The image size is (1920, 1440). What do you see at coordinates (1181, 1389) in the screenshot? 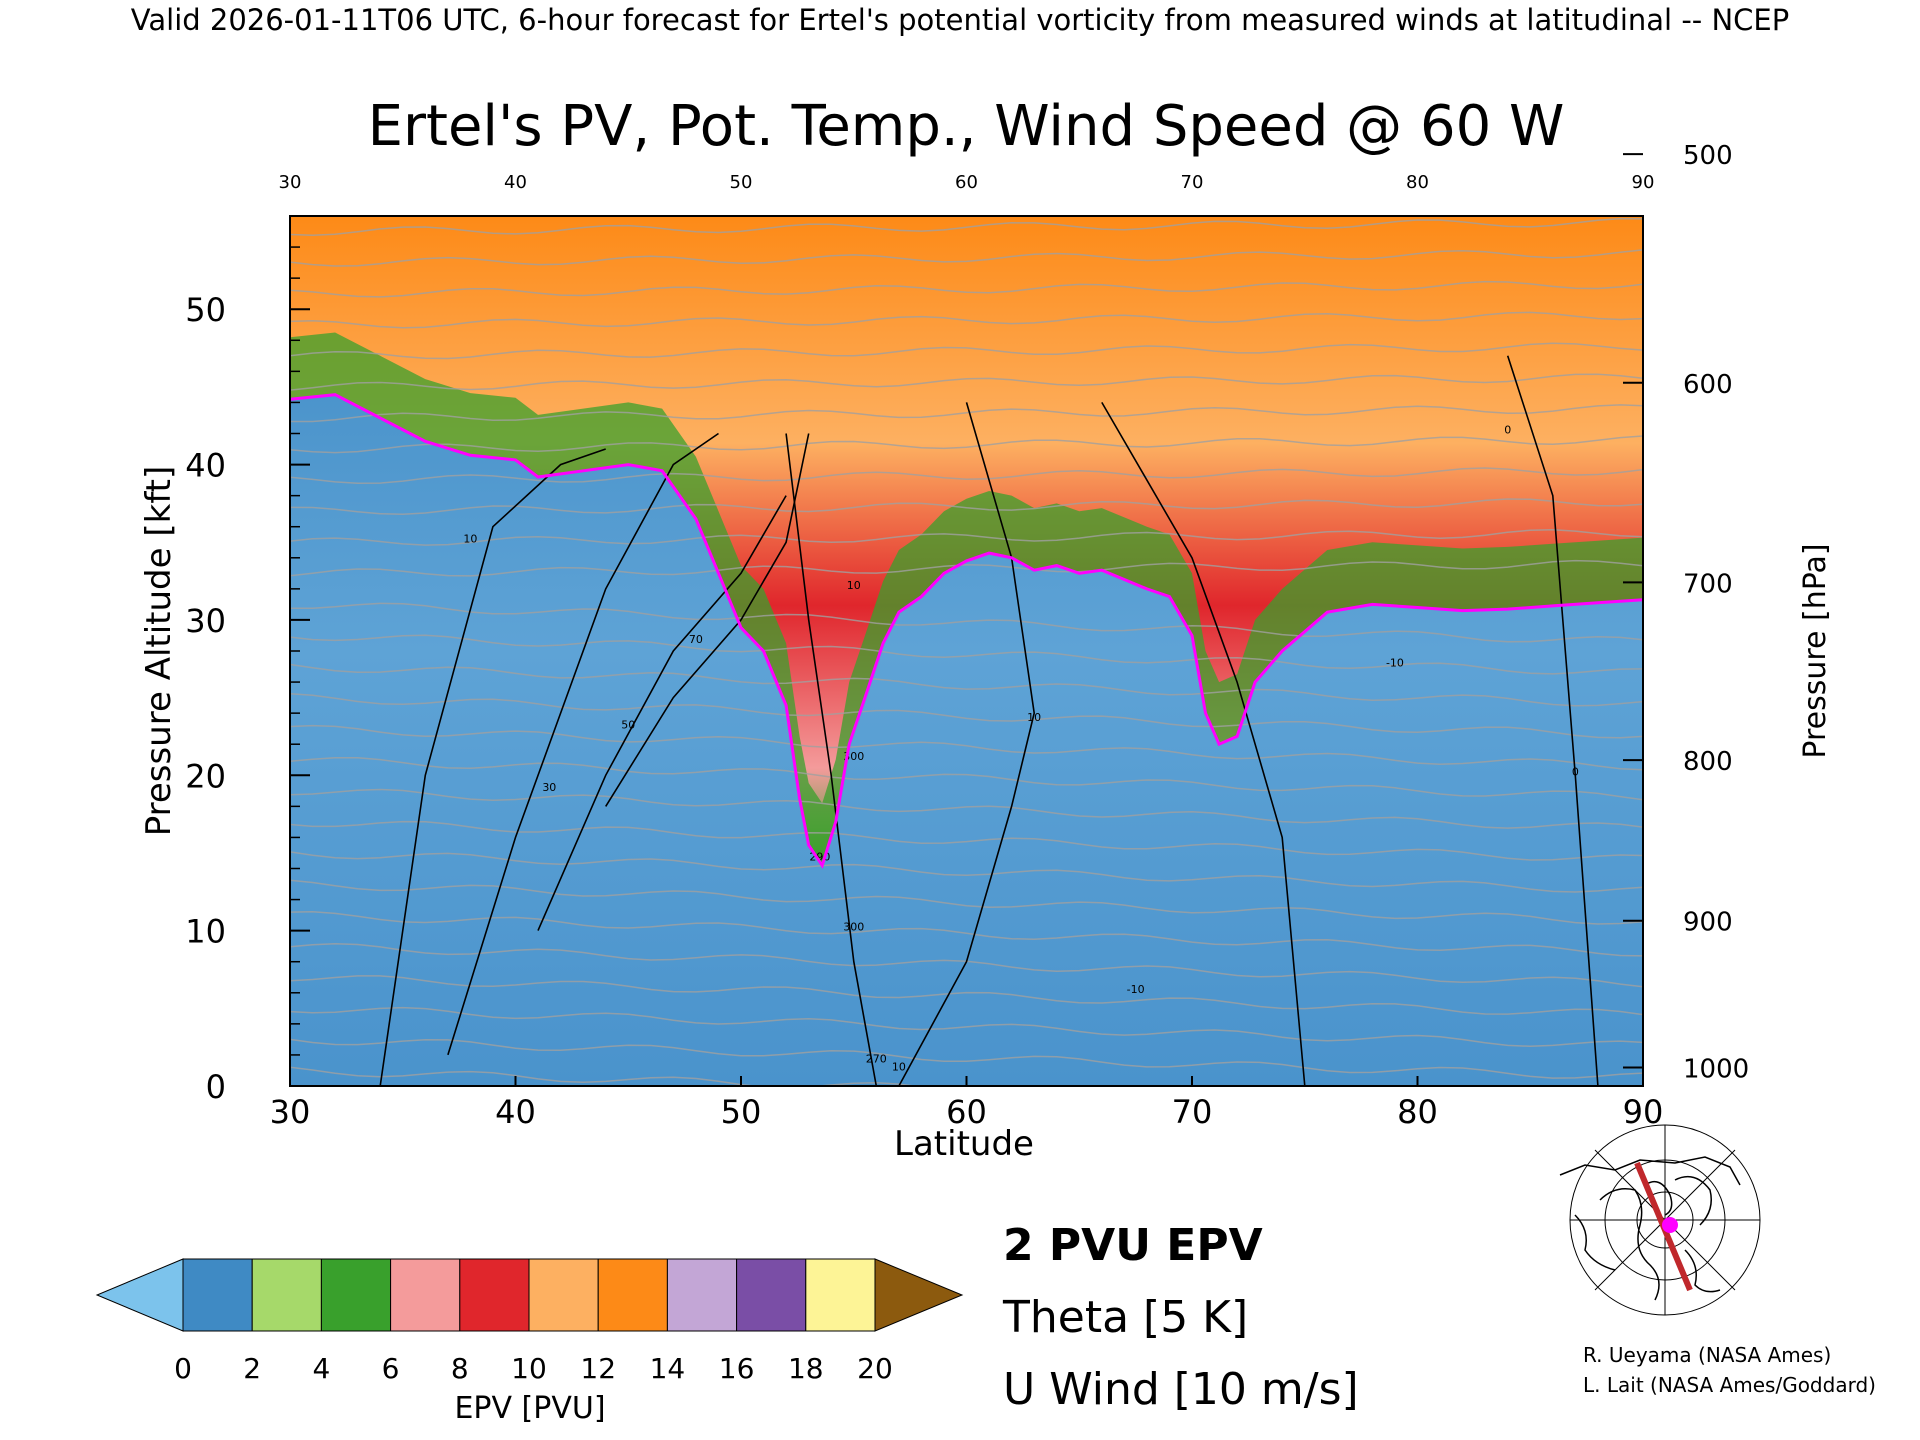
I see `legend-entry: U Wind [10 m/s]` at bounding box center [1181, 1389].